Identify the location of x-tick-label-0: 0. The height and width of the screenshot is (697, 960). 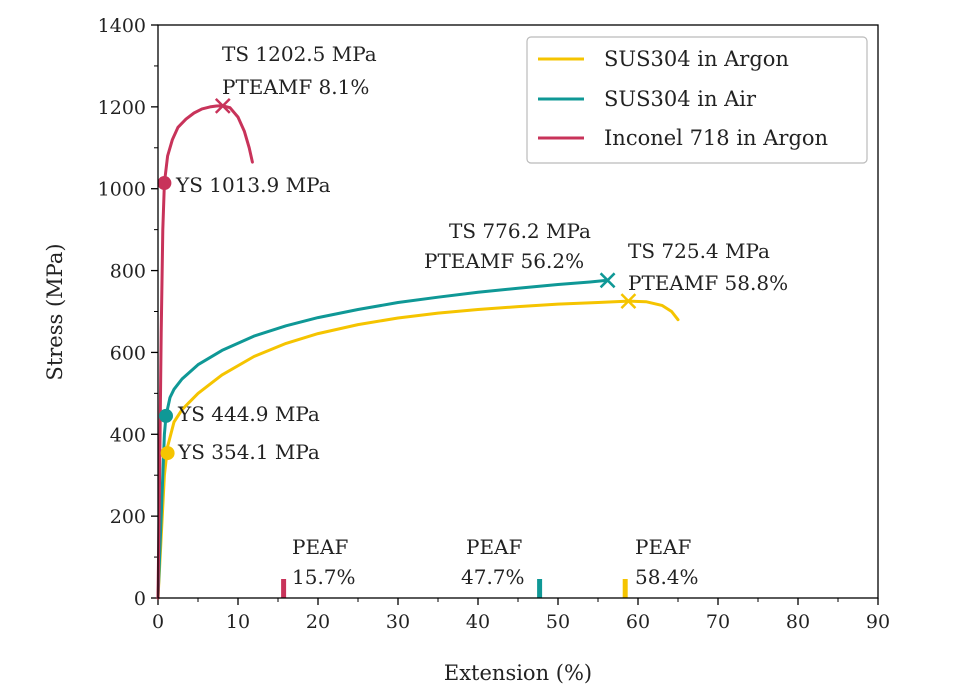
(158, 622).